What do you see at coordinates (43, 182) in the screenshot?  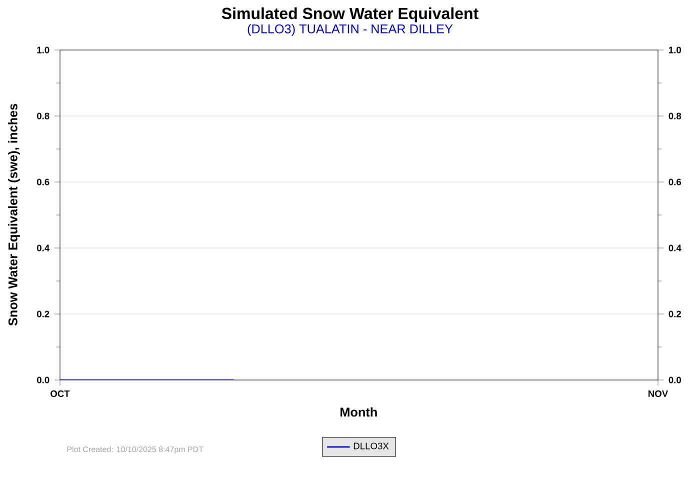 I see `y-tick-label: 0.6` at bounding box center [43, 182].